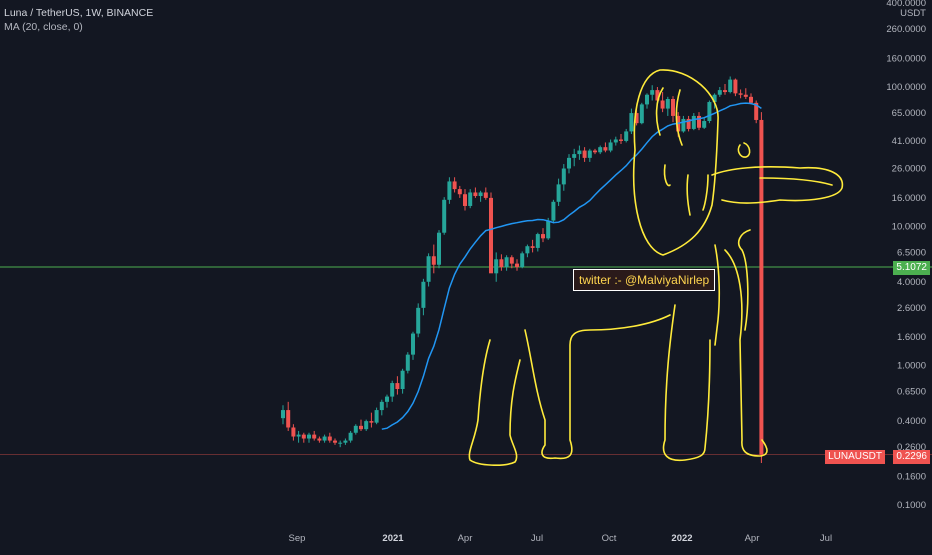 The width and height of the screenshot is (932, 555). Describe the element at coordinates (855, 457) in the screenshot. I see `symbol-price-badge: LUNAUSDT` at that location.